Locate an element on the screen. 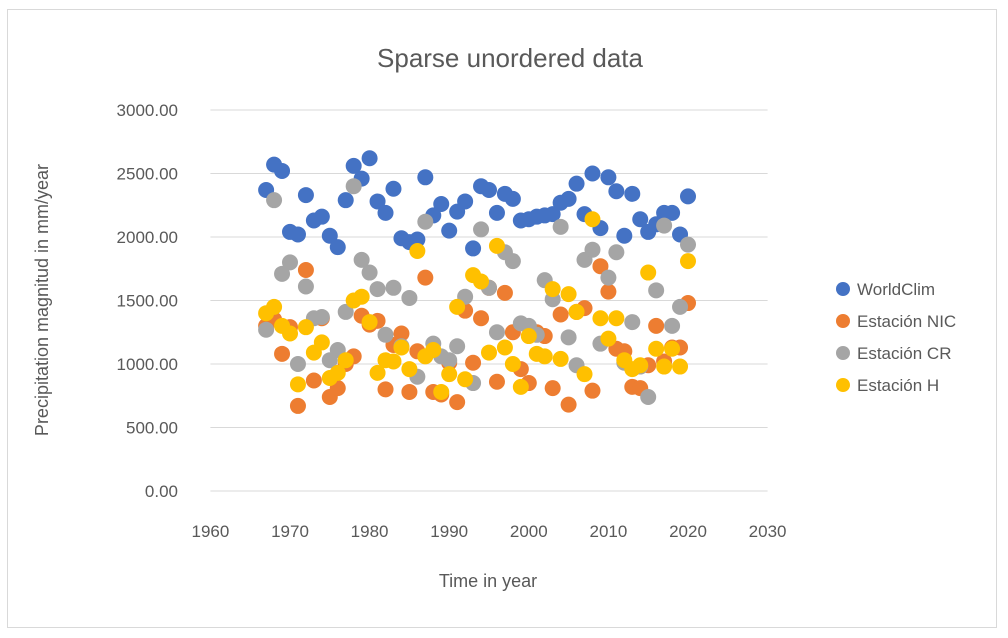 The image size is (1008, 638). legend-item: Estación H is located at coordinates (887, 385).